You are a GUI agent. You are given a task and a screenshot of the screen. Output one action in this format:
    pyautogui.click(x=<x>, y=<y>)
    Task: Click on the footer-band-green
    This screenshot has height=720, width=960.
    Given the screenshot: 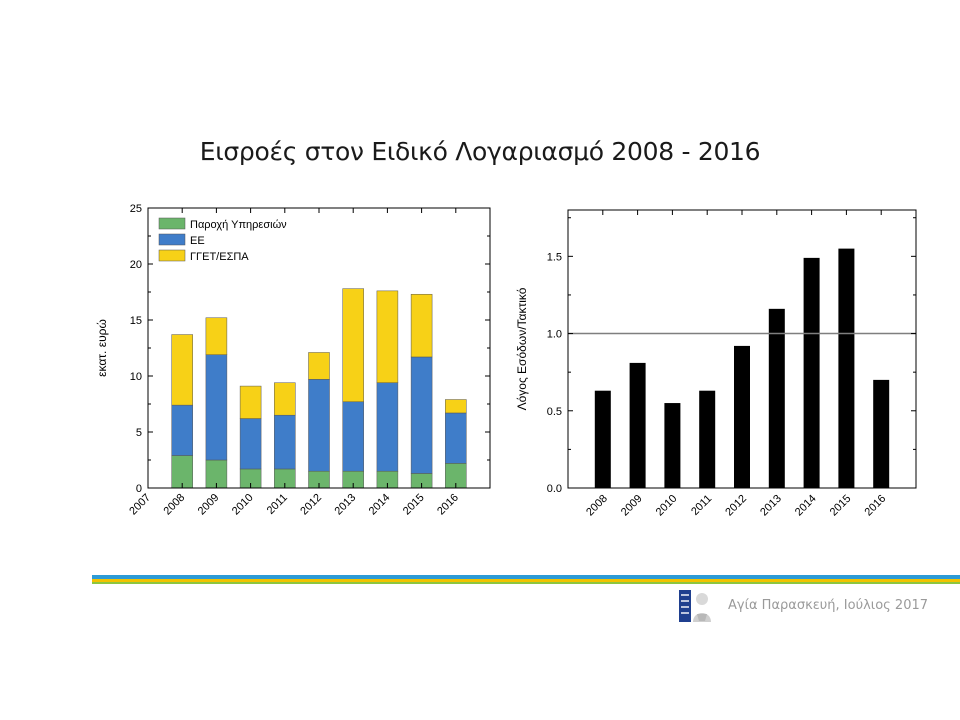 What is the action you would take?
    pyautogui.click(x=526, y=583)
    